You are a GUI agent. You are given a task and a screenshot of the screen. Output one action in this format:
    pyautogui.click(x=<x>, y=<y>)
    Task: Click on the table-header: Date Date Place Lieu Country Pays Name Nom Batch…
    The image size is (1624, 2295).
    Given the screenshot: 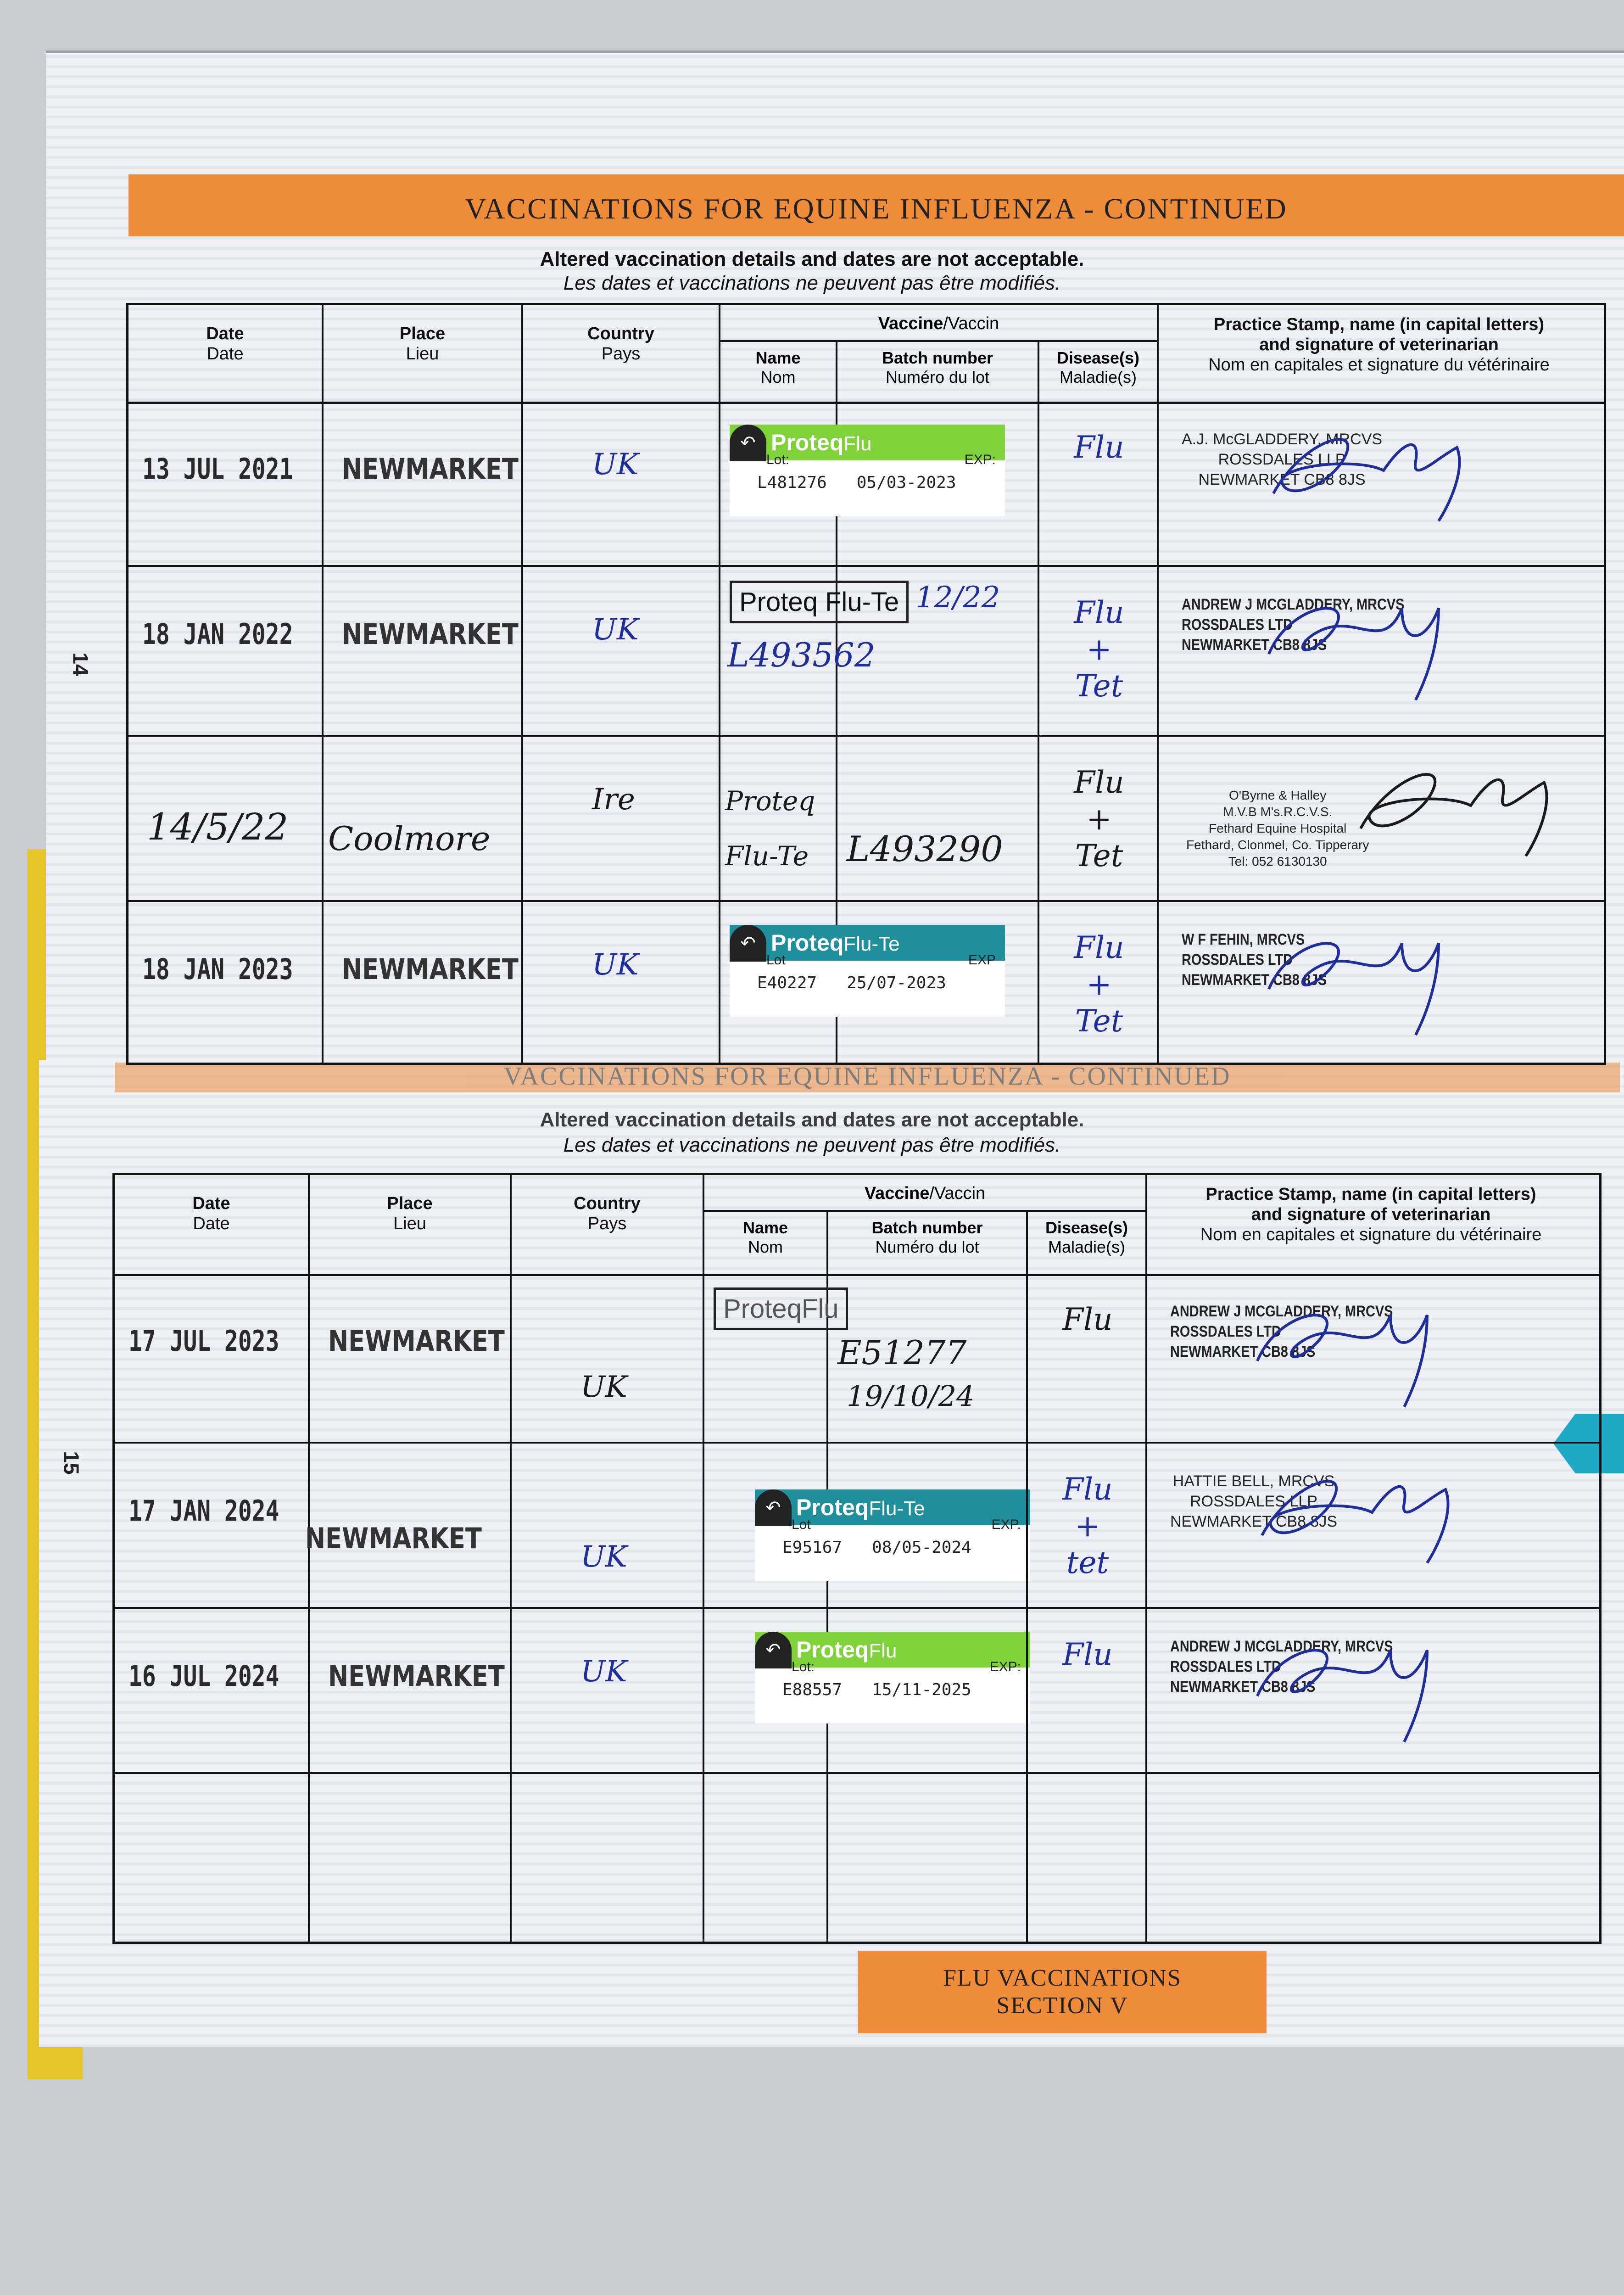 What is the action you would take?
    pyautogui.click(x=866, y=354)
    